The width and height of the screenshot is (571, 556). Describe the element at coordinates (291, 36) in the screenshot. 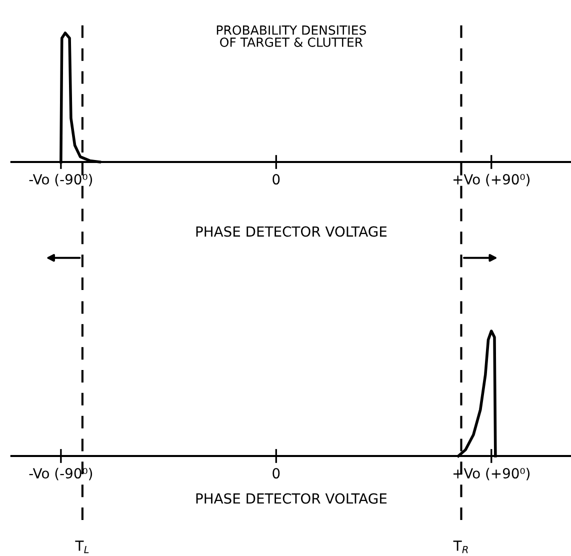

I see `chart-title: PROBABILITY DENSITIES OF TARGET & CLUTTER` at that location.